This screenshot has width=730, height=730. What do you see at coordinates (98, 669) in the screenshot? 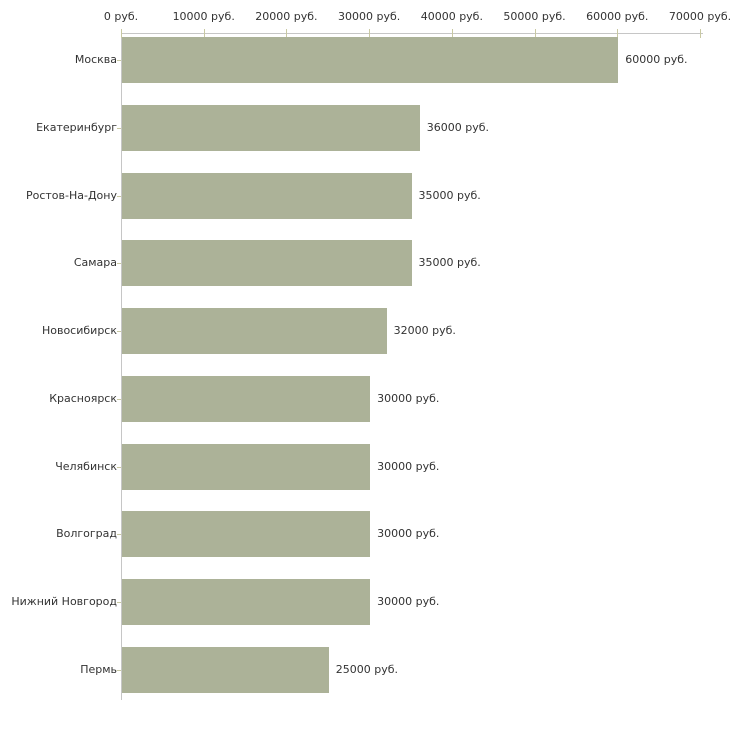
I see `category-label: Пермь` at bounding box center [98, 669].